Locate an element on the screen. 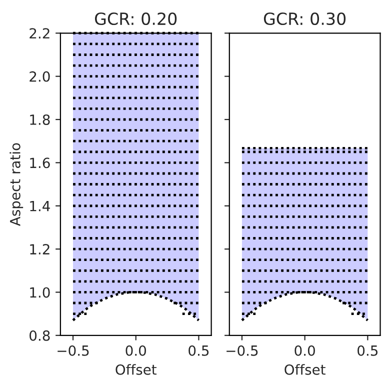  y-tick-label: 1.4 is located at coordinates (40, 206).